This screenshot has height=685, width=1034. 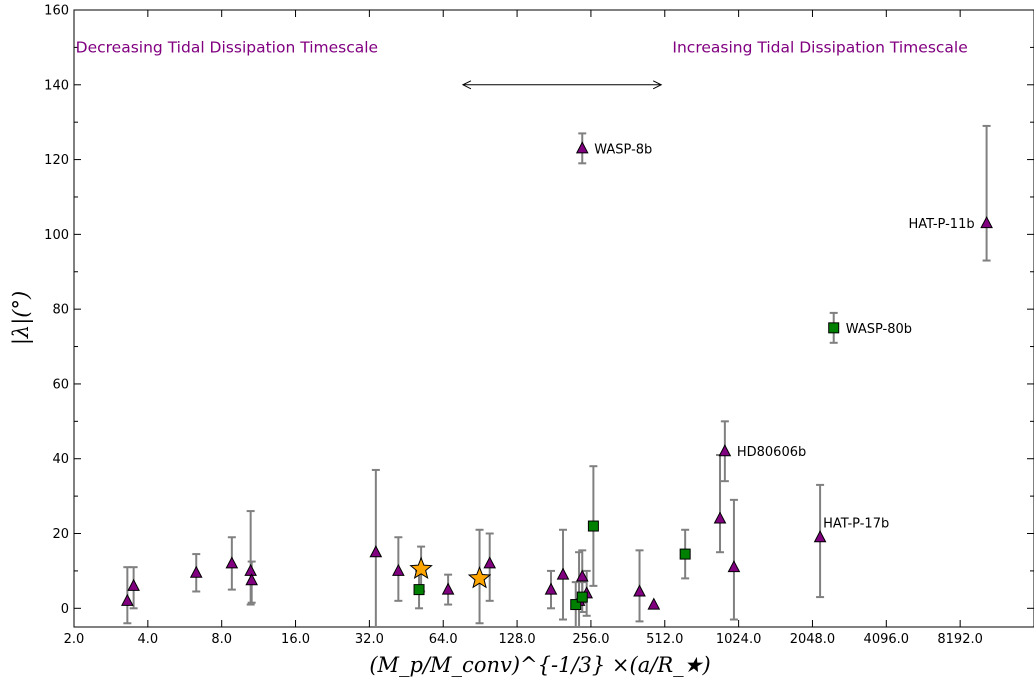 I want to click on x-axis-label: (M_p/M_conv)^{-1/3} ×(a/R_★), so click(x=539, y=665).